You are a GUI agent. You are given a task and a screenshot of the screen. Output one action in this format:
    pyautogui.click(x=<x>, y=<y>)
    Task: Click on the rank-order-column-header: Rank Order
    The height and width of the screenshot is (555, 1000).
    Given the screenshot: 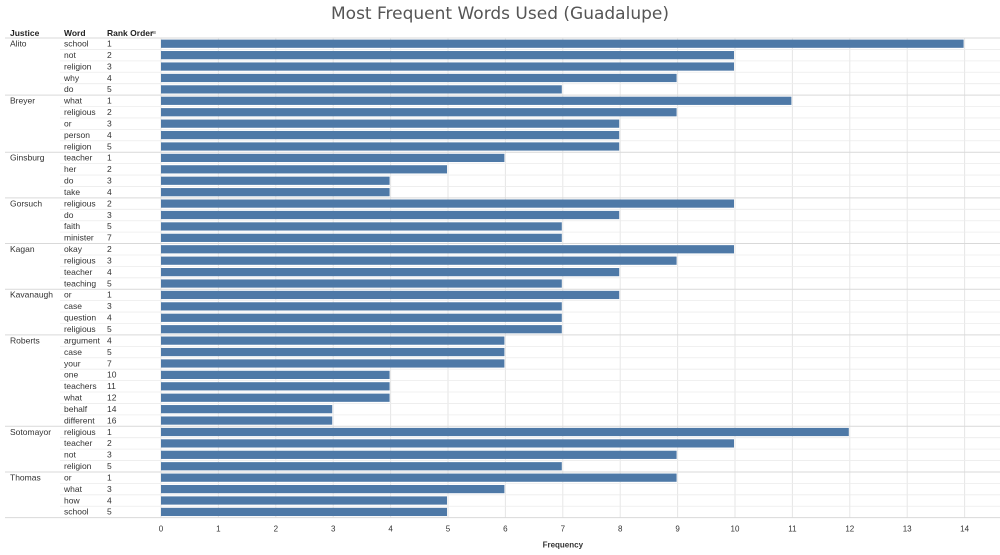 What is the action you would take?
    pyautogui.click(x=130, y=33)
    